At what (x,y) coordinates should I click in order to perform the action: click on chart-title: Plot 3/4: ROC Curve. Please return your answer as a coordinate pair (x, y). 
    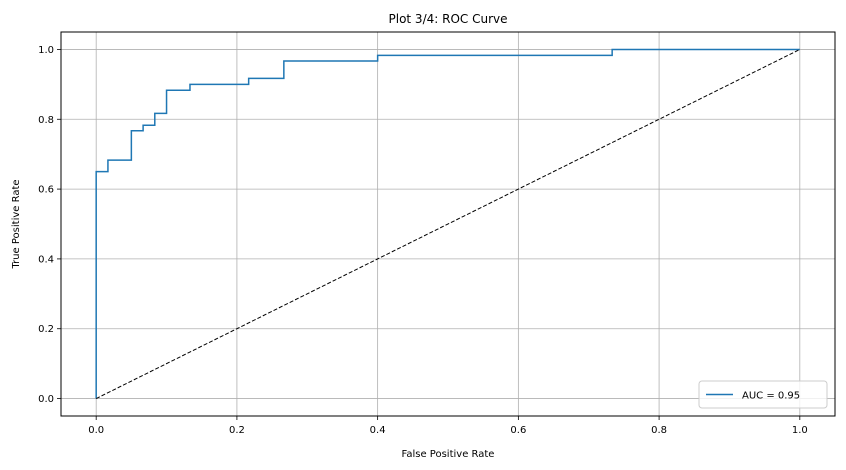
    Looking at the image, I should click on (448, 19).